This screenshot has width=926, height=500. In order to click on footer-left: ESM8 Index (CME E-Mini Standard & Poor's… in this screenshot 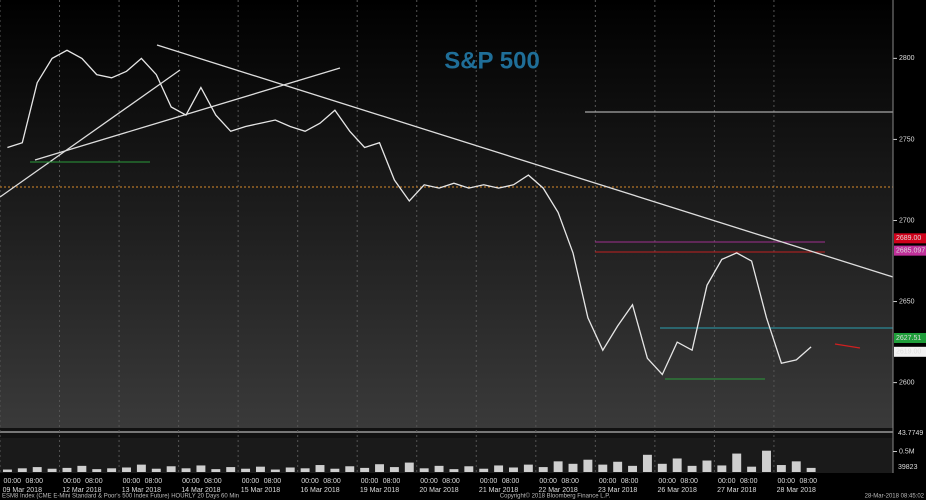, I will do `click(120, 497)`.